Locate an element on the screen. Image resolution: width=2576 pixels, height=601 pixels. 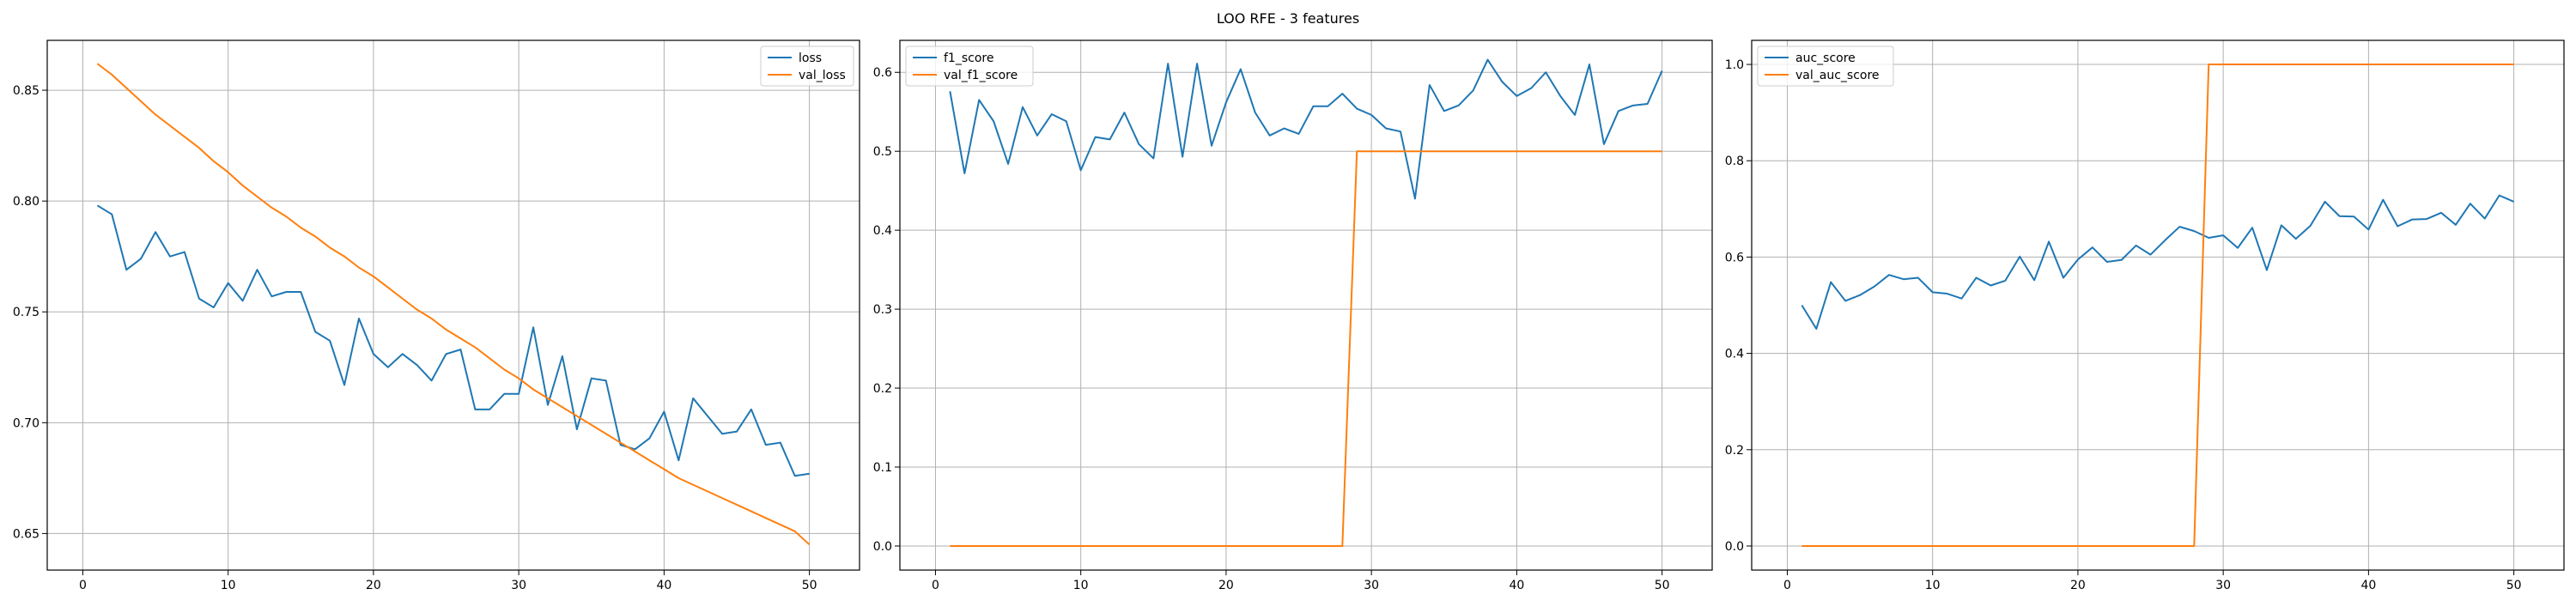
legend: f1_score val_f1_score is located at coordinates (969, 66).